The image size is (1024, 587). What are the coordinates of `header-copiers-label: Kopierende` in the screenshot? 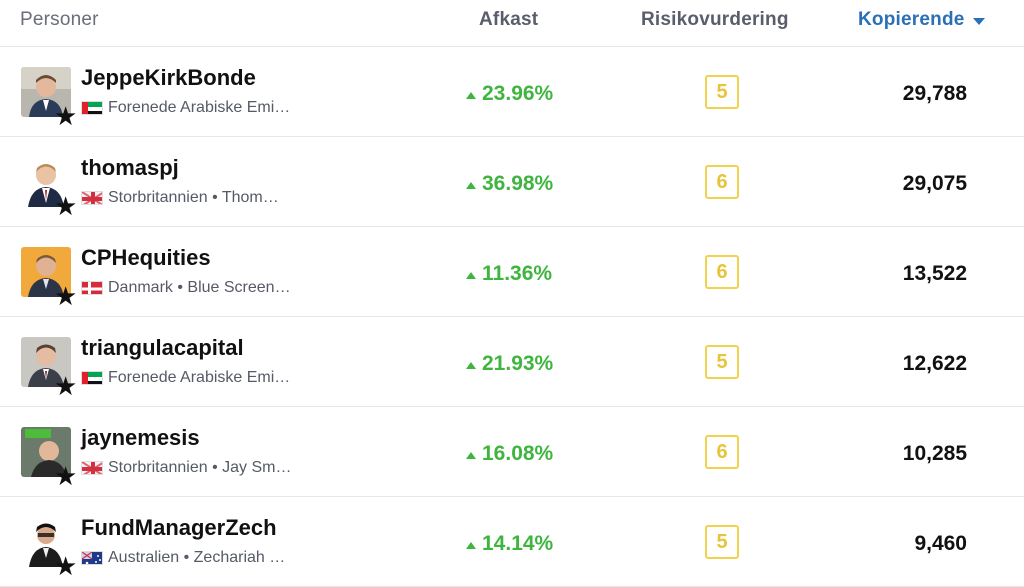 It's located at (911, 19).